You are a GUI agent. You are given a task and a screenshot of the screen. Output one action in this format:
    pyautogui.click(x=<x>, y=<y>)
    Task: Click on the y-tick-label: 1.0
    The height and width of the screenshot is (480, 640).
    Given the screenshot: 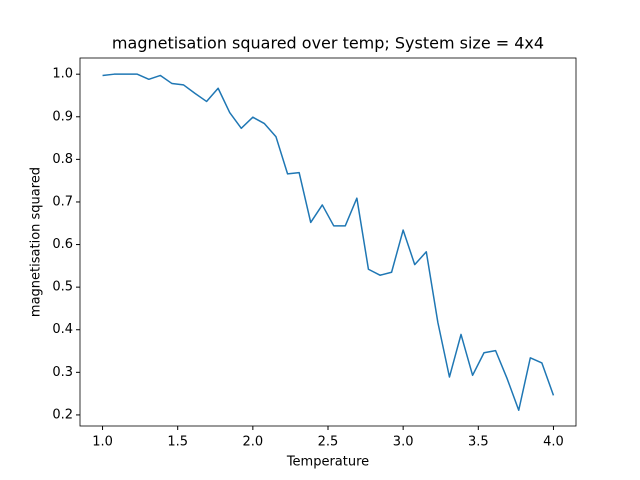 What is the action you would take?
    pyautogui.click(x=62, y=74)
    